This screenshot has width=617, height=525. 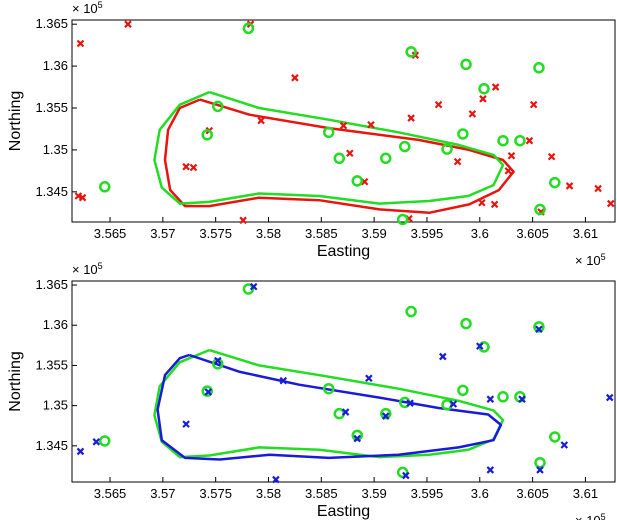 I want to click on y-tick-label: 1.35, so click(x=55, y=405).